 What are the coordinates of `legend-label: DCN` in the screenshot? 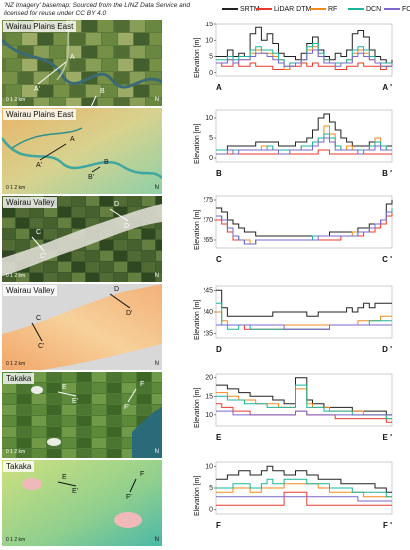 It's located at (374, 9).